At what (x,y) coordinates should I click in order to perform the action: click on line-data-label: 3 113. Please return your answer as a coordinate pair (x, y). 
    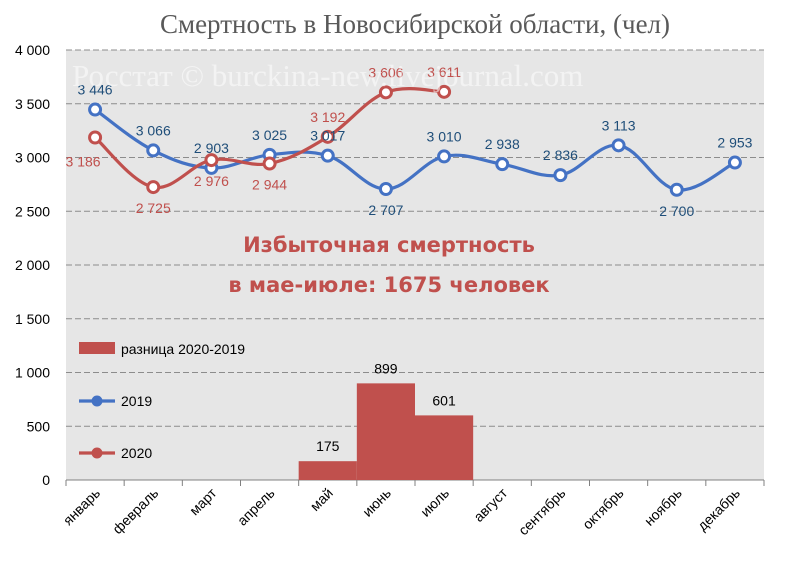
    Looking at the image, I should click on (619, 125).